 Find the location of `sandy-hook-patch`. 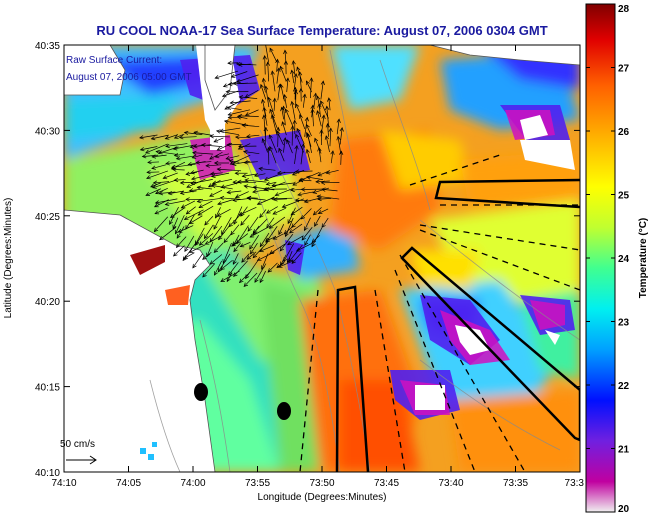

sandy-hook-patch is located at coordinates (177, 295).